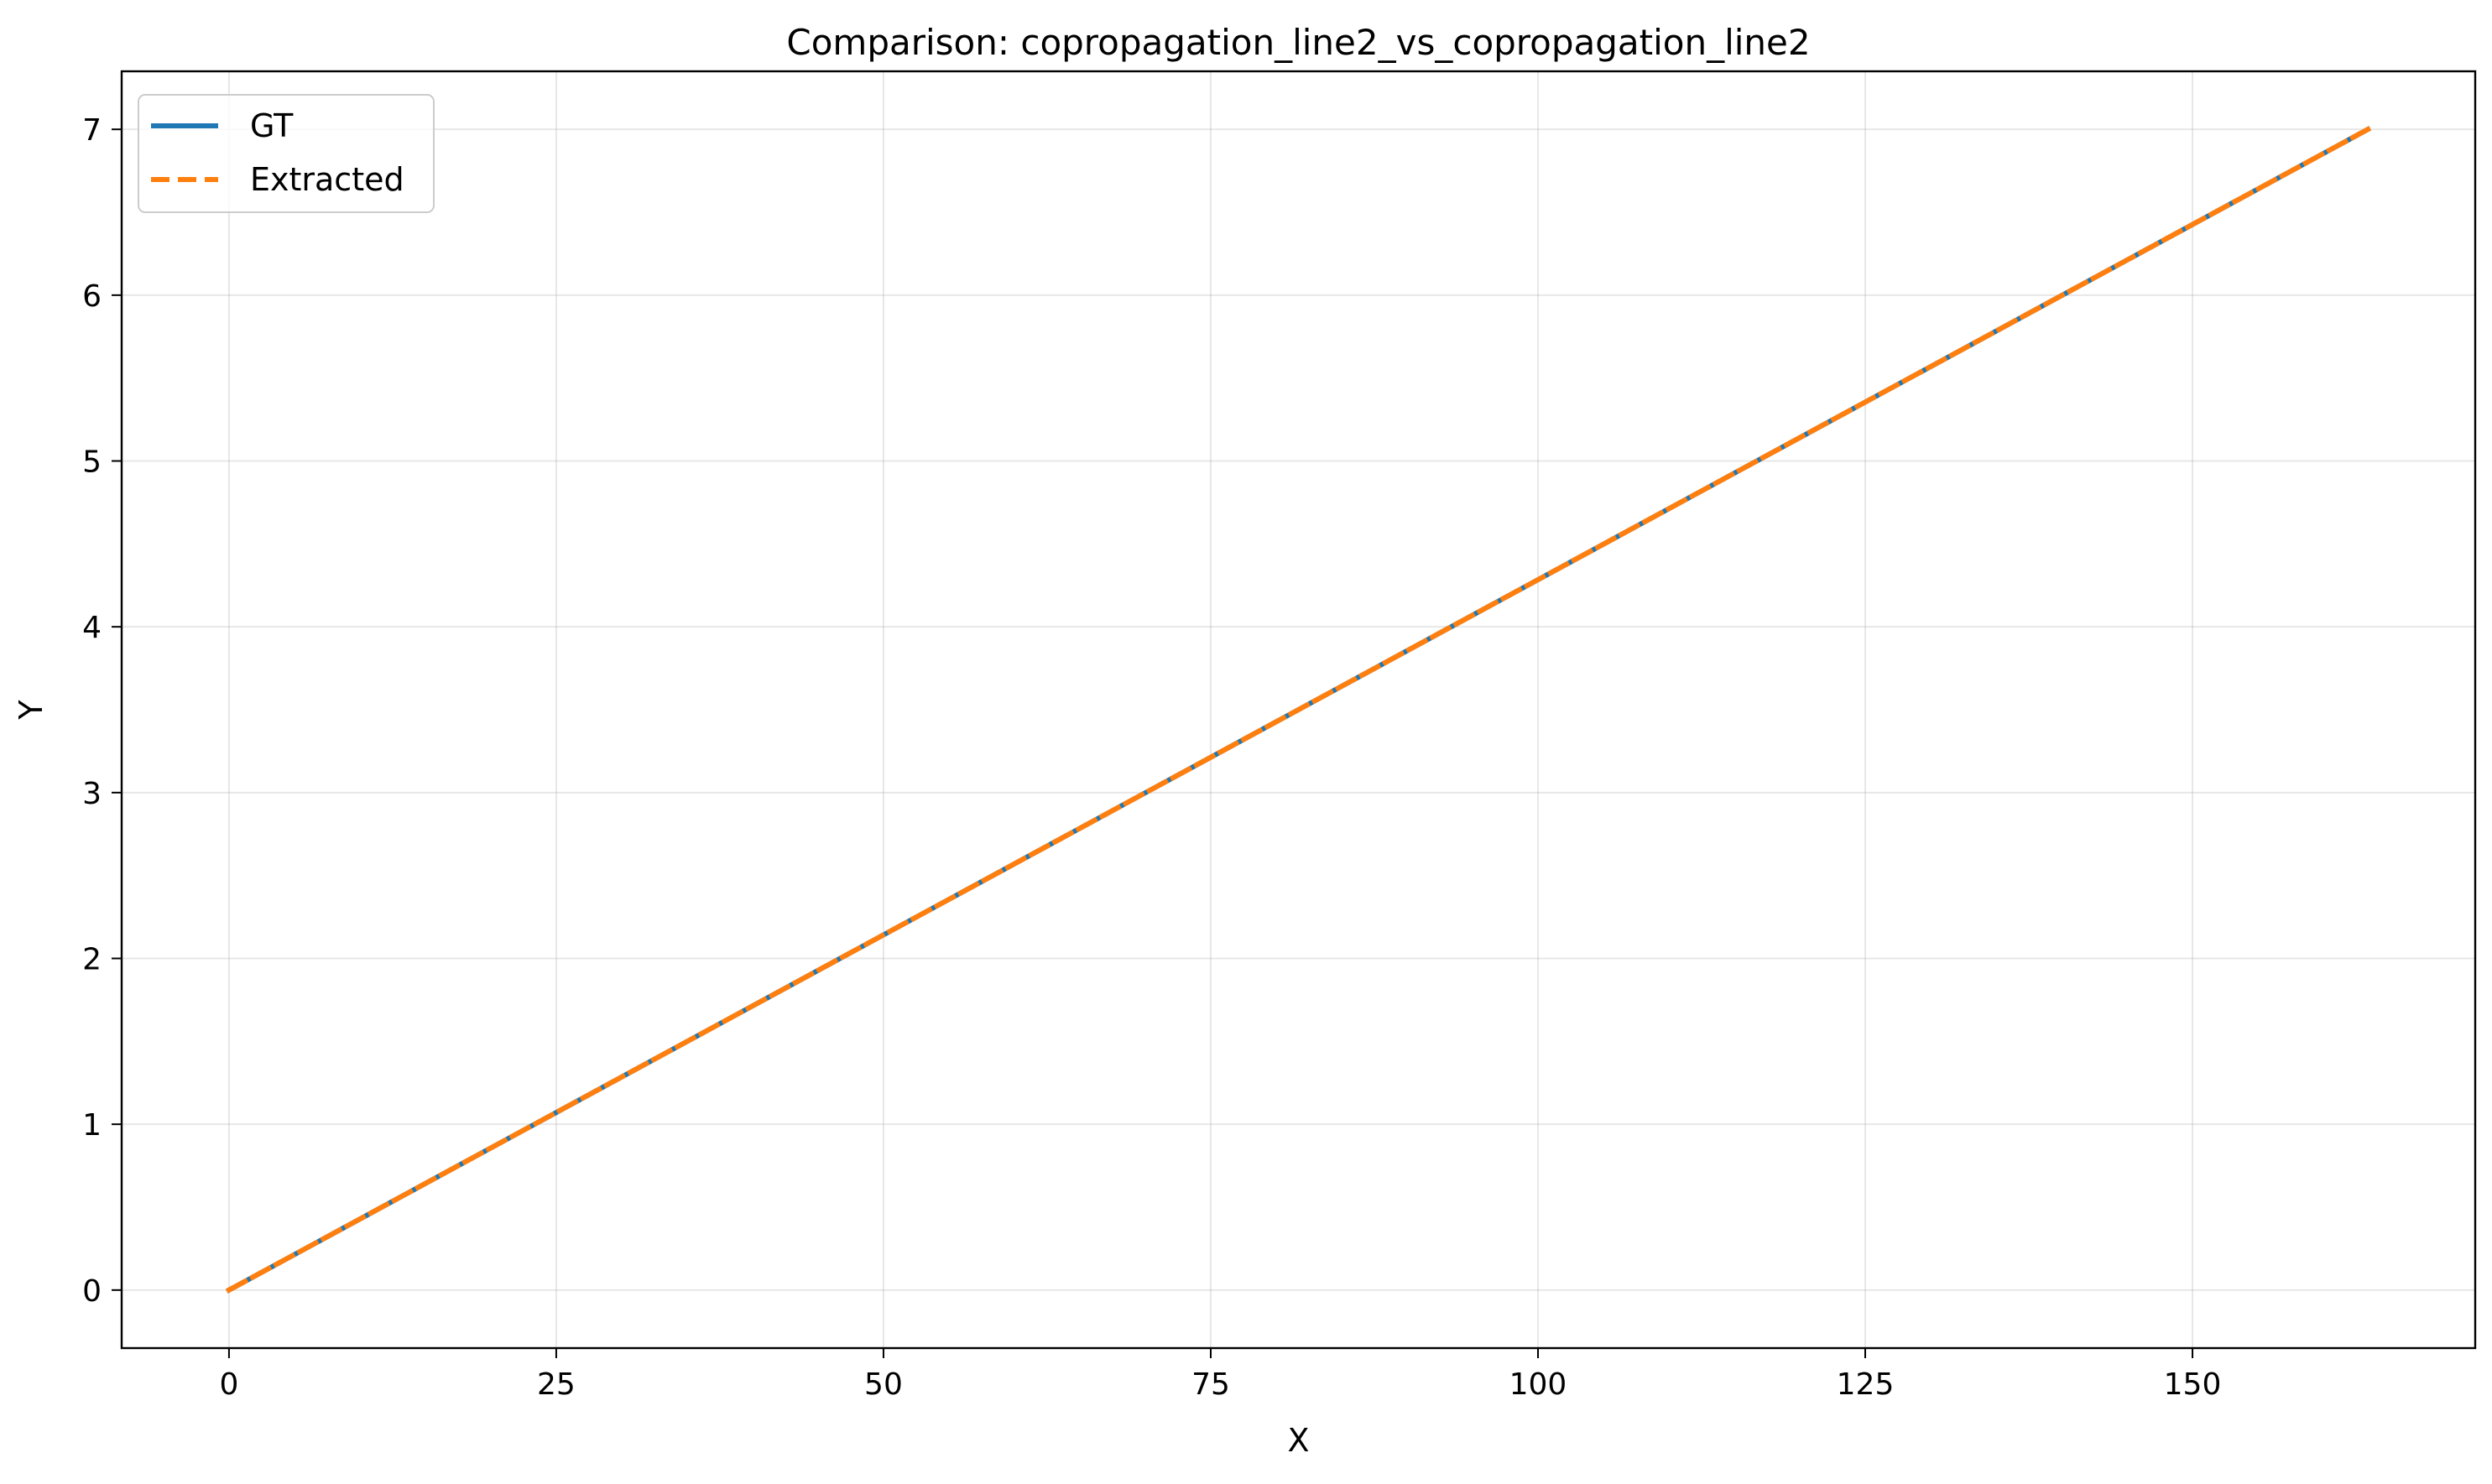  What do you see at coordinates (92, 959) in the screenshot?
I see `y-tick-label: 2` at bounding box center [92, 959].